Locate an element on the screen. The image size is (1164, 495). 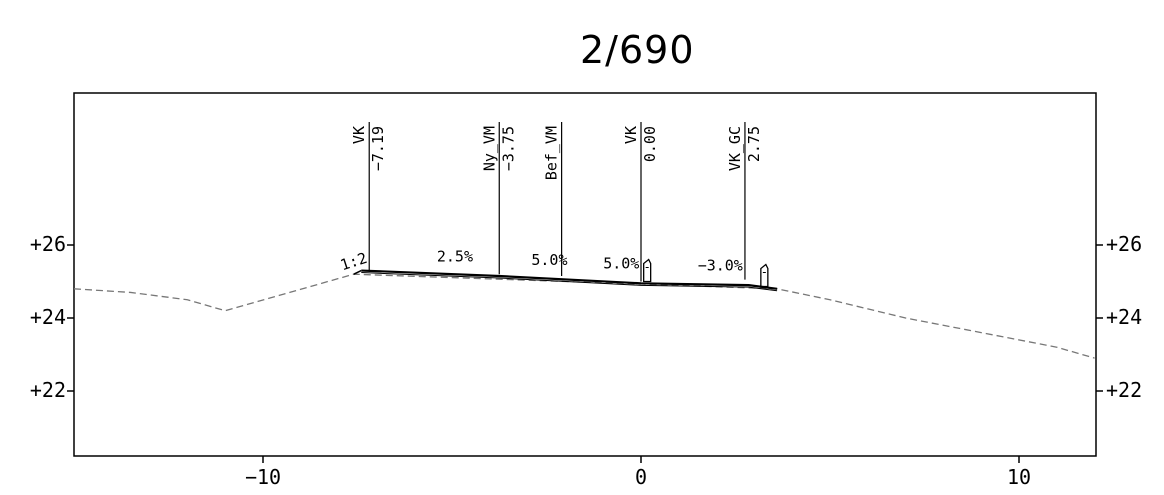
marker-label-vk-left: VK −7.19 is located at coordinates (368, 148).